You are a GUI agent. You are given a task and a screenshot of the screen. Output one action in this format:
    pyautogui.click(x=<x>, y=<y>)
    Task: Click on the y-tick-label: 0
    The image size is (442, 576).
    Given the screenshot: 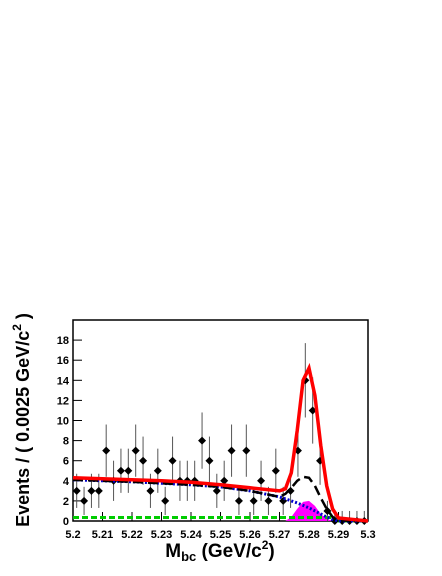 What is the action you would take?
    pyautogui.click(x=66, y=522)
    